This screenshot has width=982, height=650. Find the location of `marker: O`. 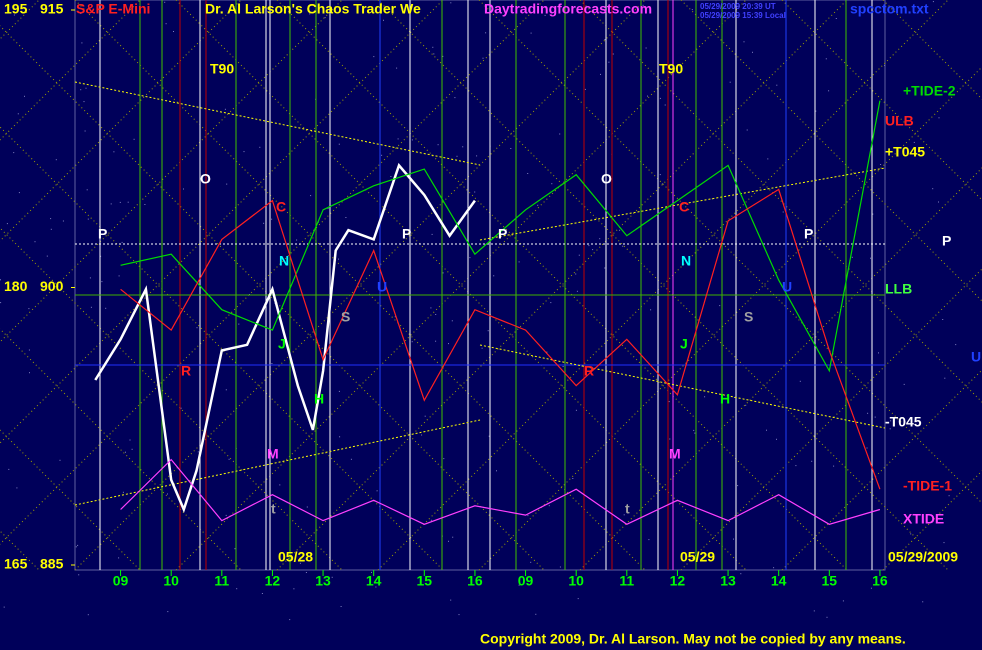

marker: O is located at coordinates (606, 179).